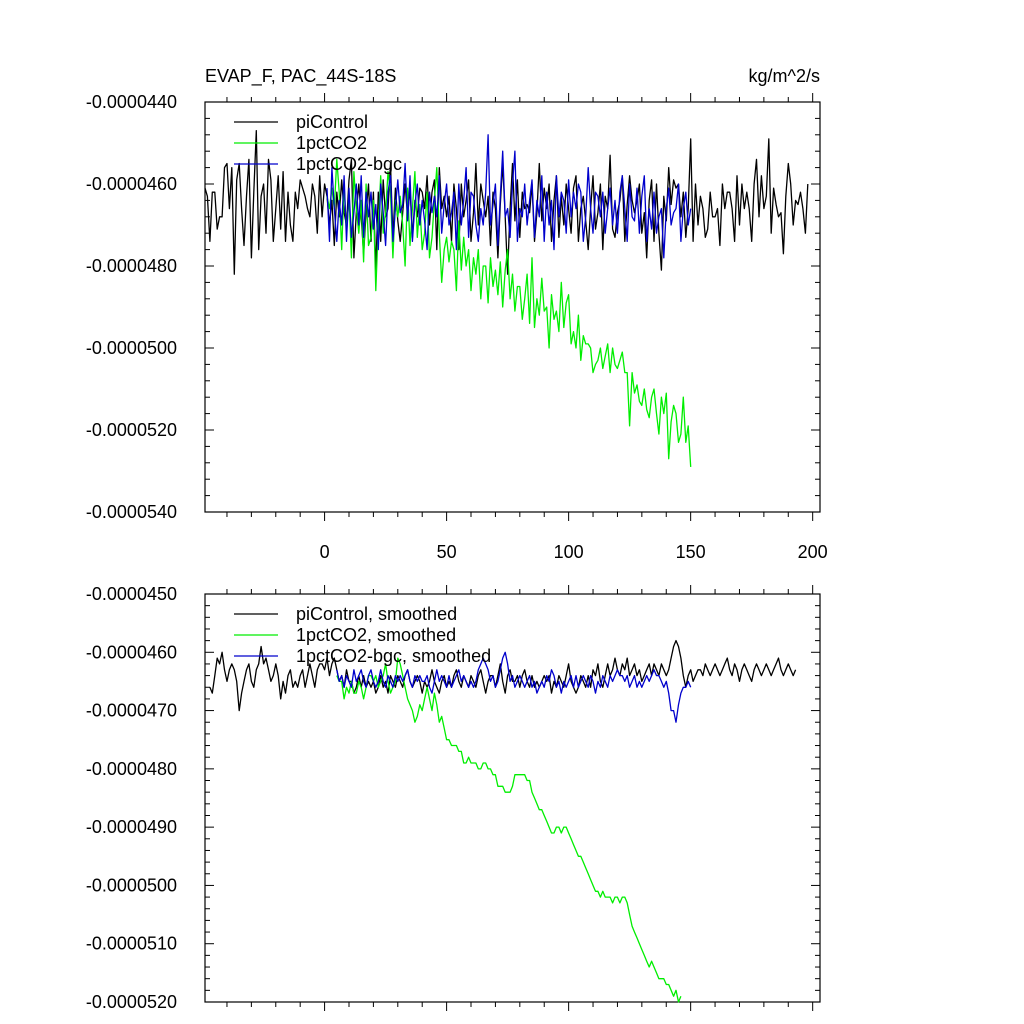  I want to click on chart-title: EVAP_F, PAC_44S-18S, so click(300, 76).